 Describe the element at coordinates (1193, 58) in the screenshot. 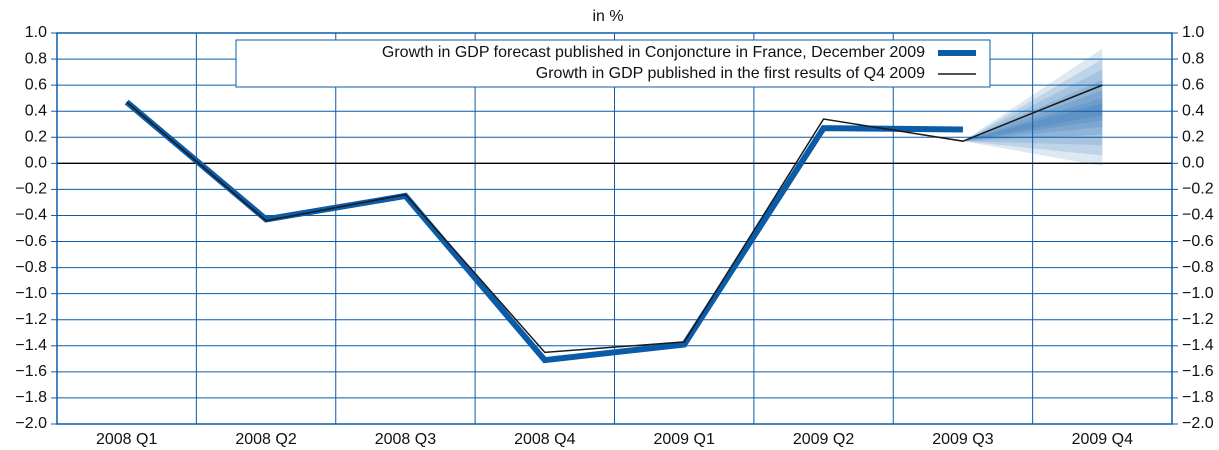

I see `y2-tick-label: 0.8` at that location.